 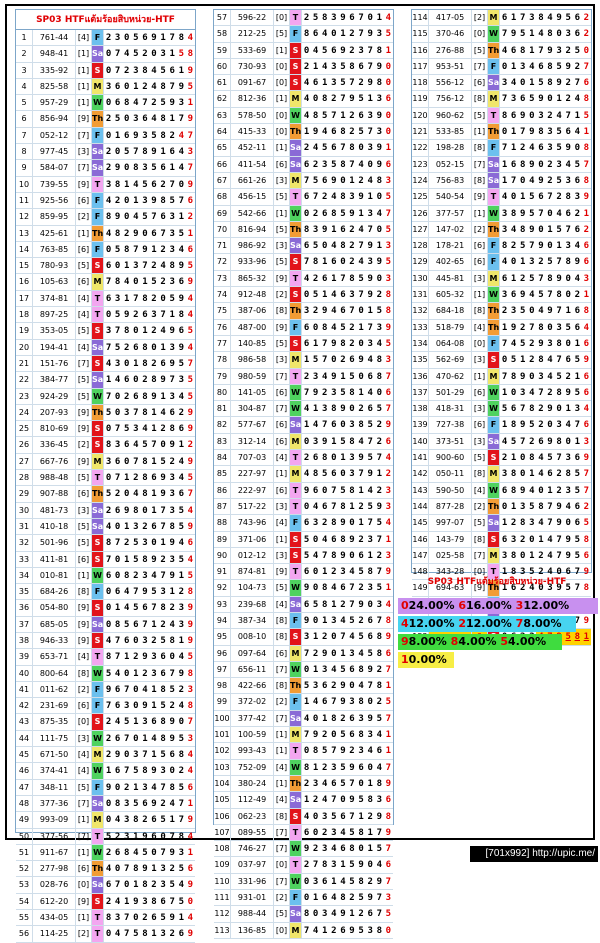 What do you see at coordinates (24, 412) in the screenshot?
I see `row-index: 24` at bounding box center [24, 412].